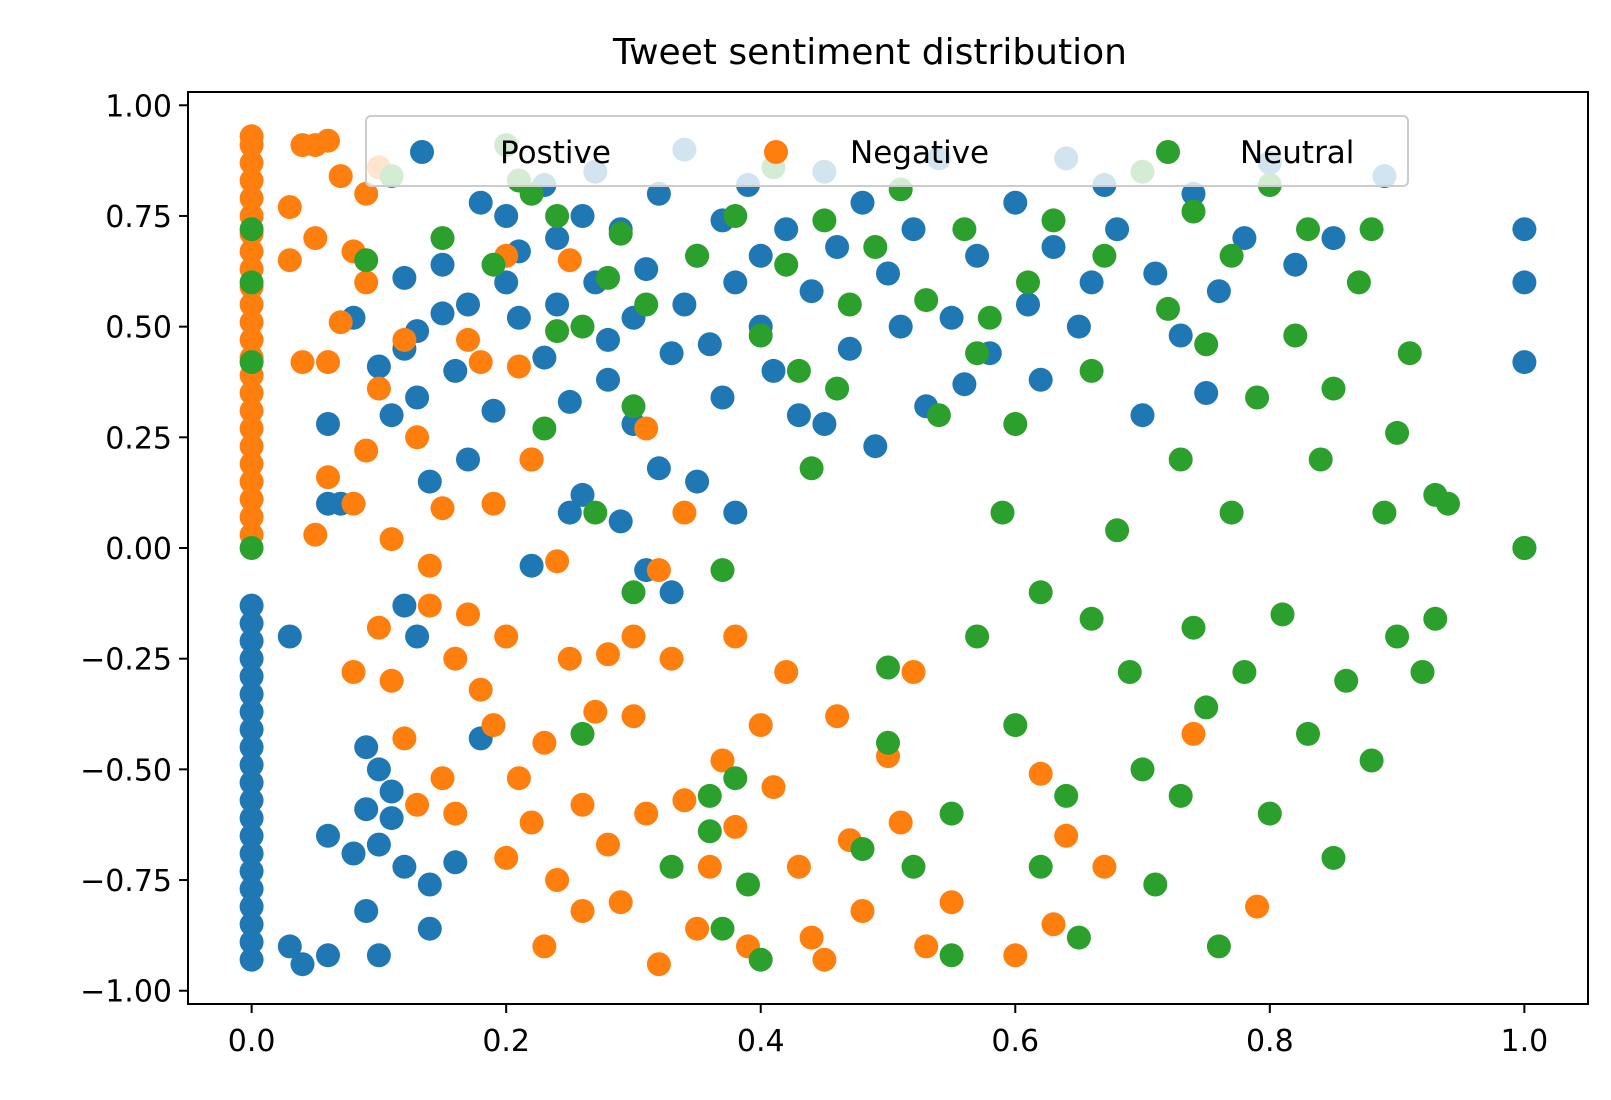 The width and height of the screenshot is (1611, 1100). Describe the element at coordinates (126, 881) in the screenshot. I see `y-tick-label-1: −0.75` at that location.